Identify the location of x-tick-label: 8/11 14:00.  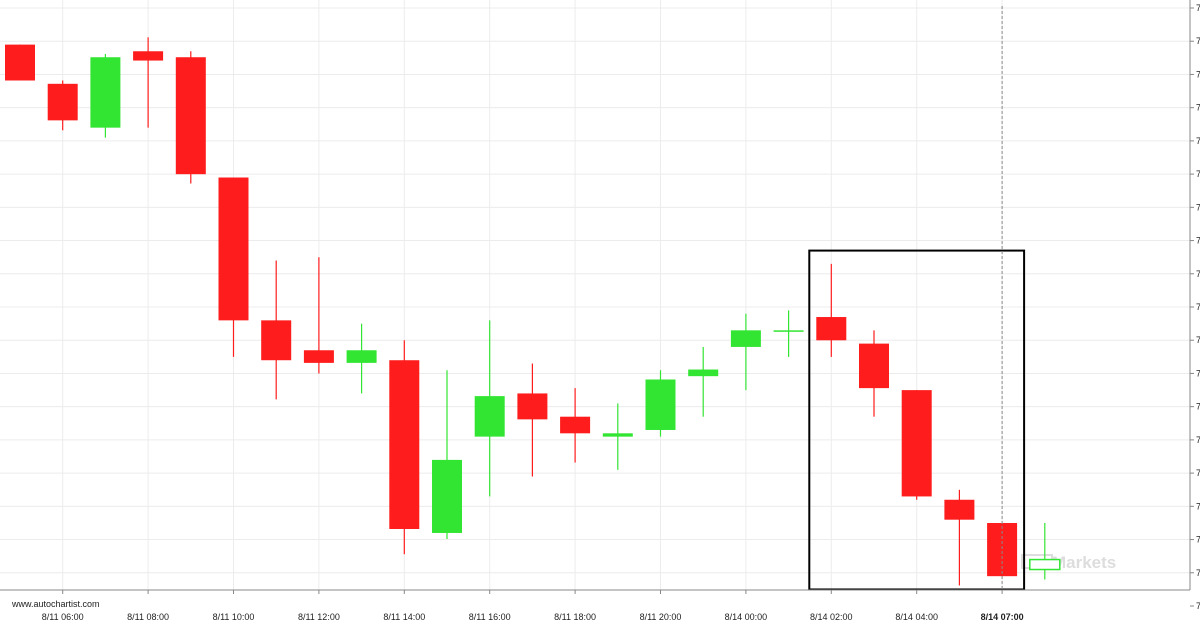
(404, 617).